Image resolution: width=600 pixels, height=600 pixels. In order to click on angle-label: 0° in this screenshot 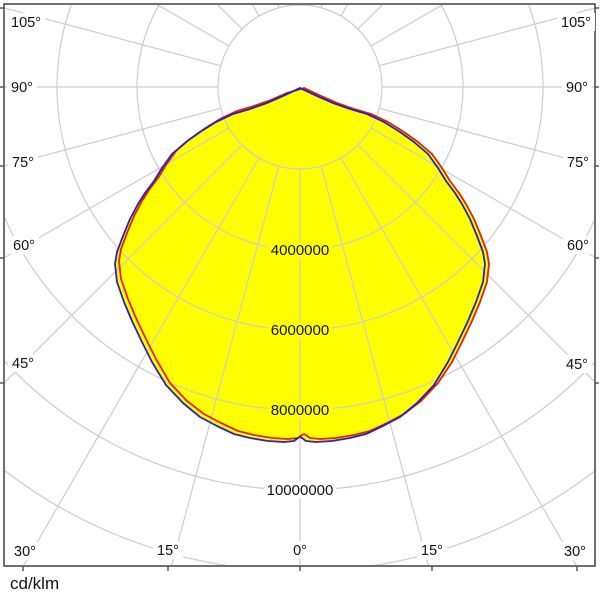, I will do `click(300, 551)`.